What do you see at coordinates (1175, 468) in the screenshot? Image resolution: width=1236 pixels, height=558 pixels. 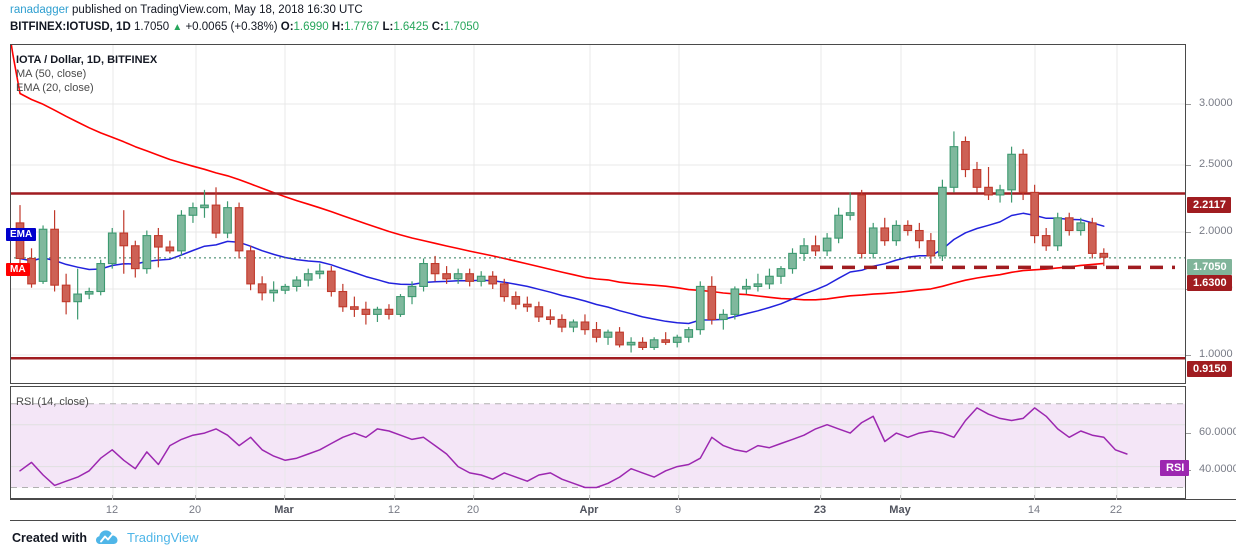 I see `rsi-axis-tag: RSI` at bounding box center [1175, 468].